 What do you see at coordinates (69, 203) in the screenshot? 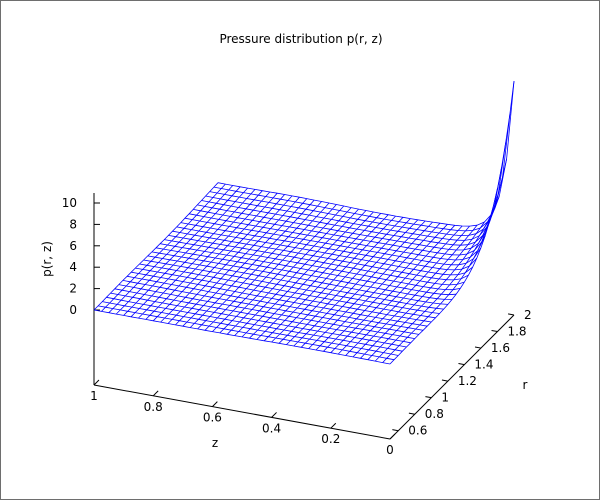
I see `p-tick-label: 10` at bounding box center [69, 203].